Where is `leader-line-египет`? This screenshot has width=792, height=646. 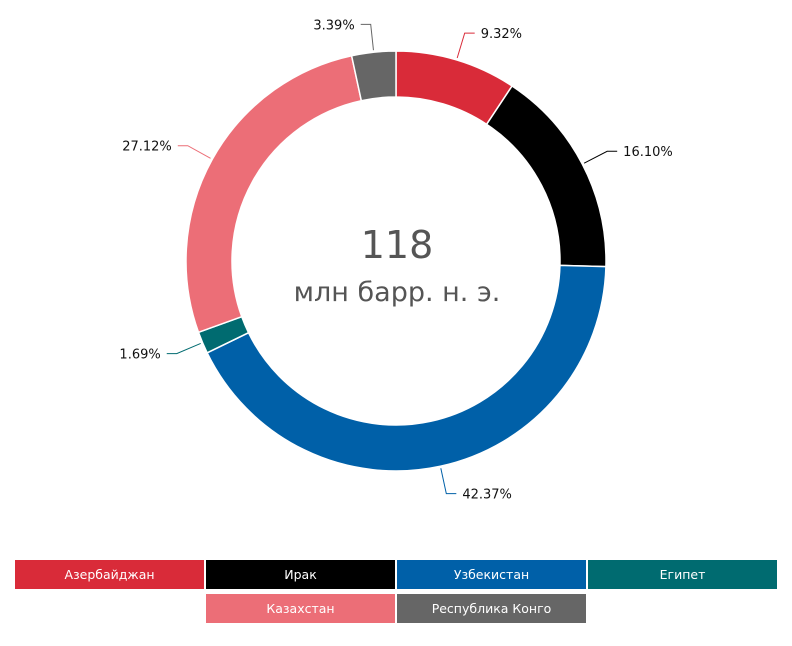 leader-line-египет is located at coordinates (183, 348).